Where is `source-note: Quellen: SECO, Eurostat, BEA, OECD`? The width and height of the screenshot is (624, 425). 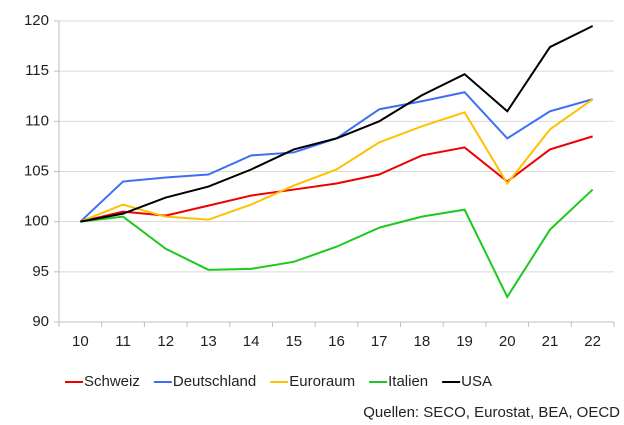
source-note: Quellen: SECO, Eurostat, BEA, OECD is located at coordinates (491, 412).